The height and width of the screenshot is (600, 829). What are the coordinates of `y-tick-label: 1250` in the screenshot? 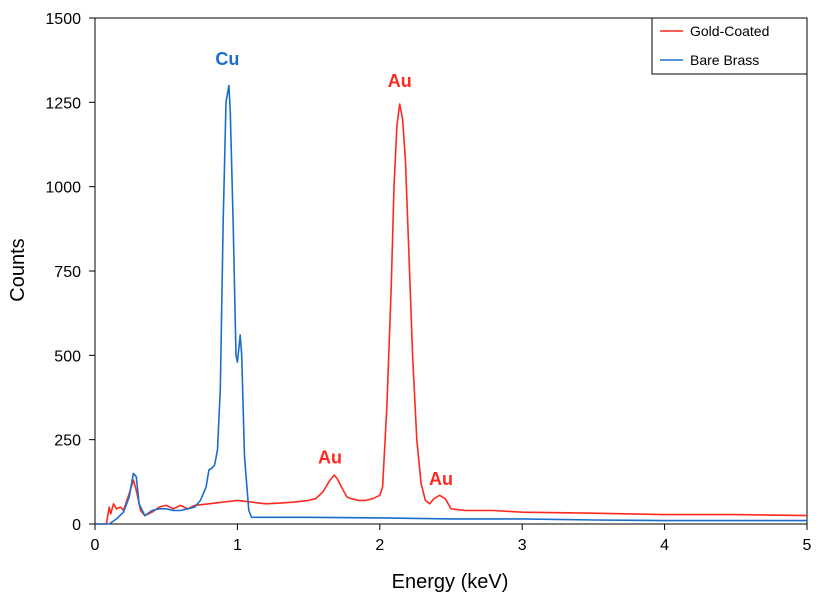 It's located at (63, 103).